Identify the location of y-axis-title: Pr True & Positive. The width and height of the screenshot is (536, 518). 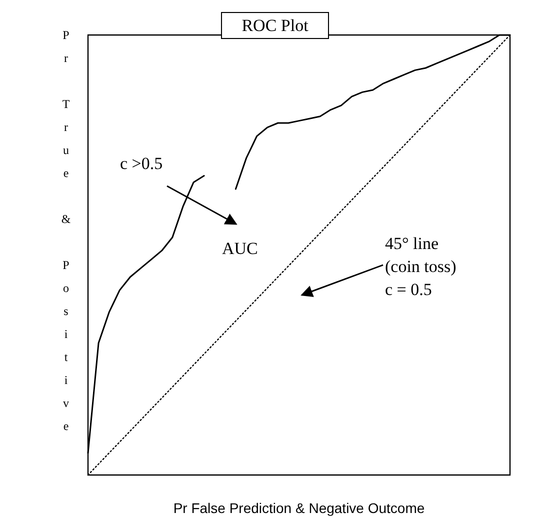
(65, 235).